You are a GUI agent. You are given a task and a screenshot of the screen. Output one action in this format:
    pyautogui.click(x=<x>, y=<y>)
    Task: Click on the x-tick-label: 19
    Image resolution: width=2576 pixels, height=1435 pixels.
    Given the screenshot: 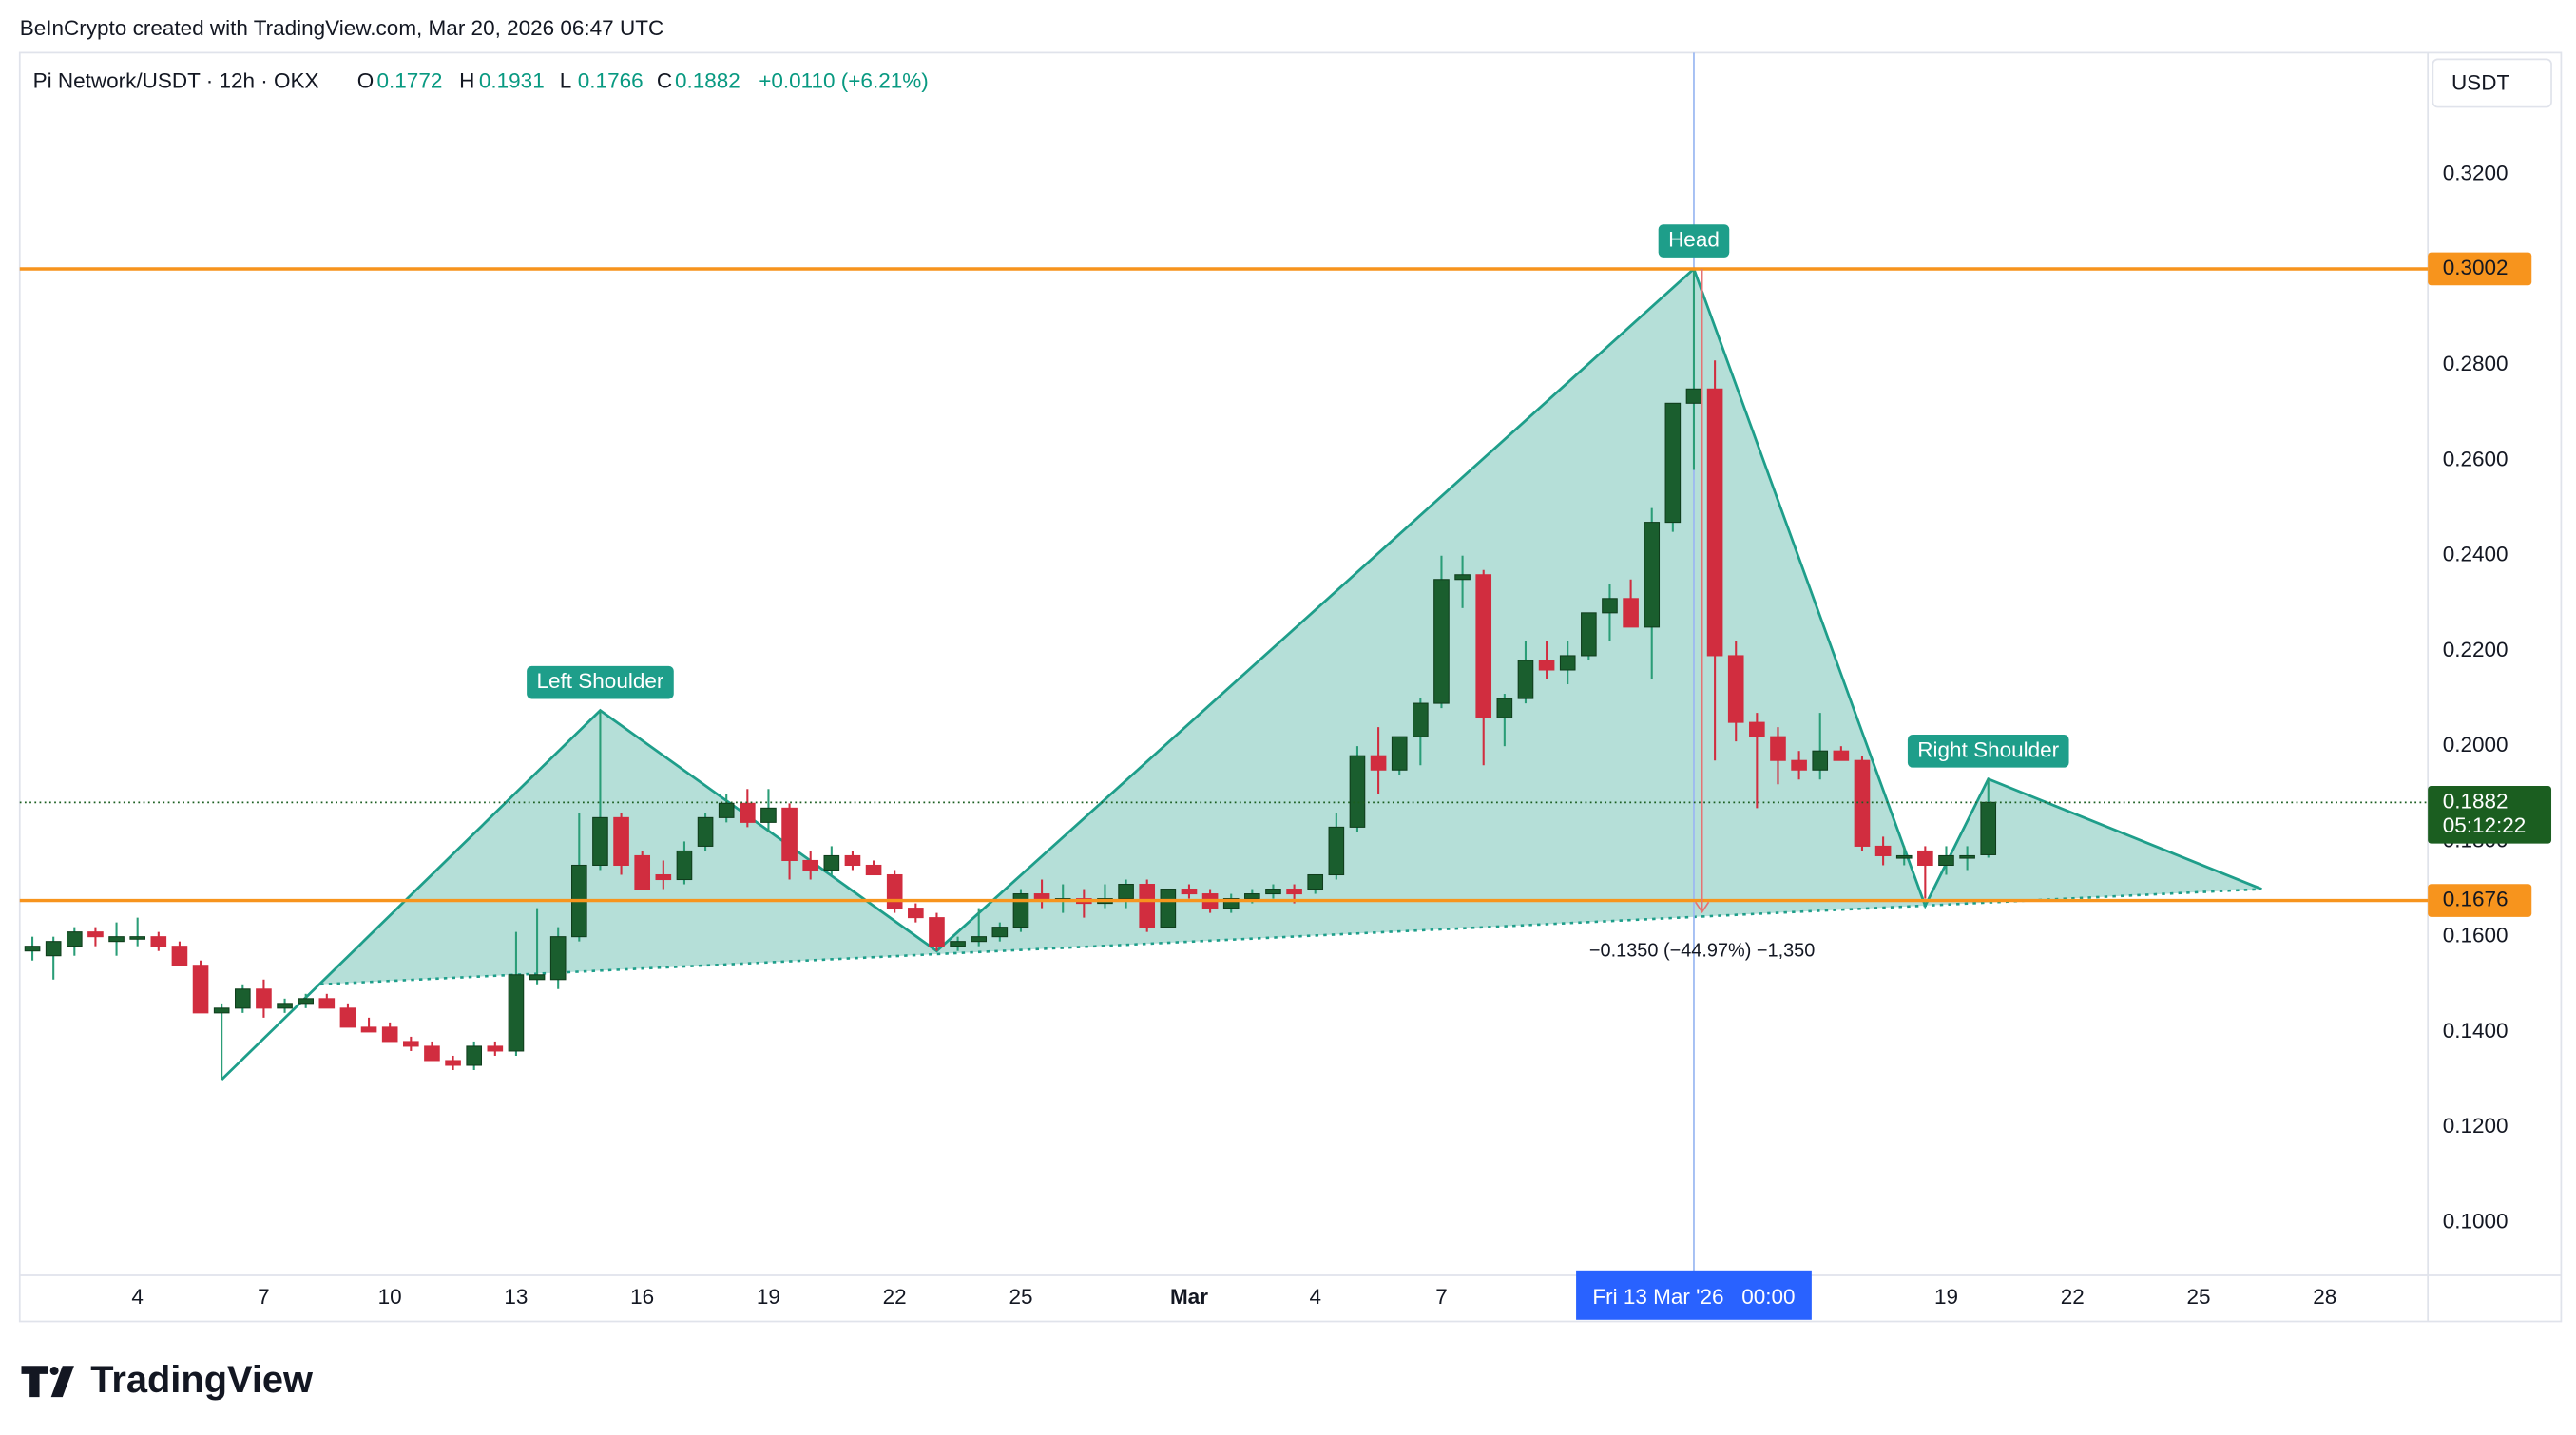 What is the action you would take?
    pyautogui.click(x=768, y=1297)
    